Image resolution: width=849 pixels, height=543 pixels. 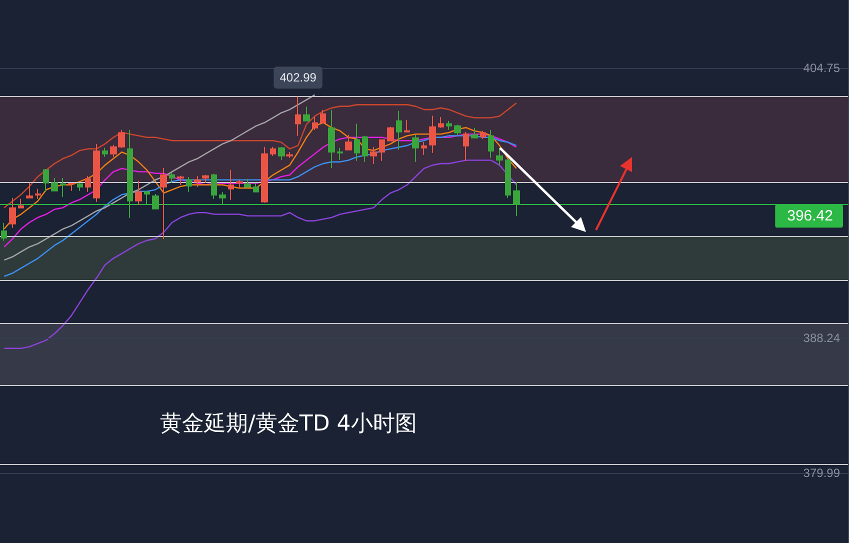 What do you see at coordinates (288, 424) in the screenshot?
I see `text: 黄金延期/黄金TD 4小时图` at bounding box center [288, 424].